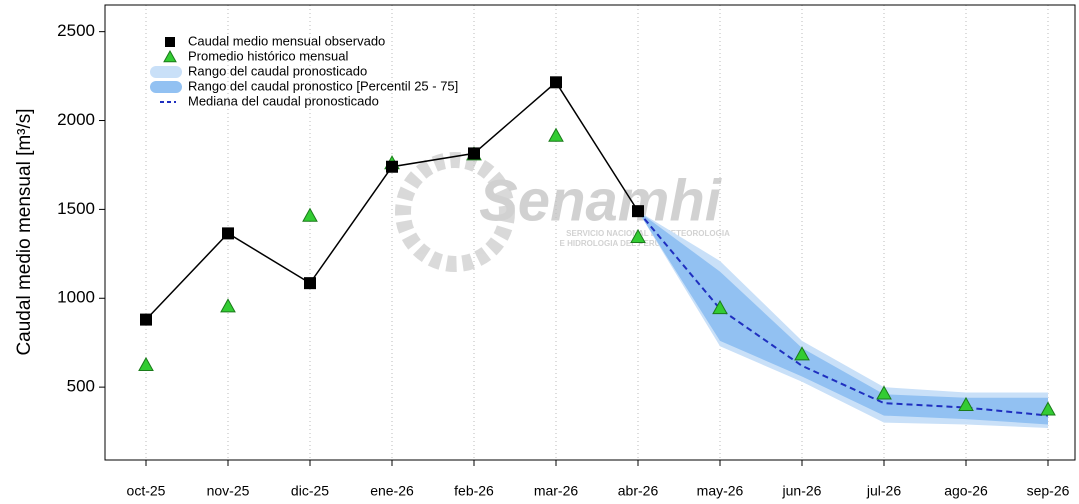  What do you see at coordinates (310, 491) in the screenshot?
I see `x-tick-label: dic-25` at bounding box center [310, 491].